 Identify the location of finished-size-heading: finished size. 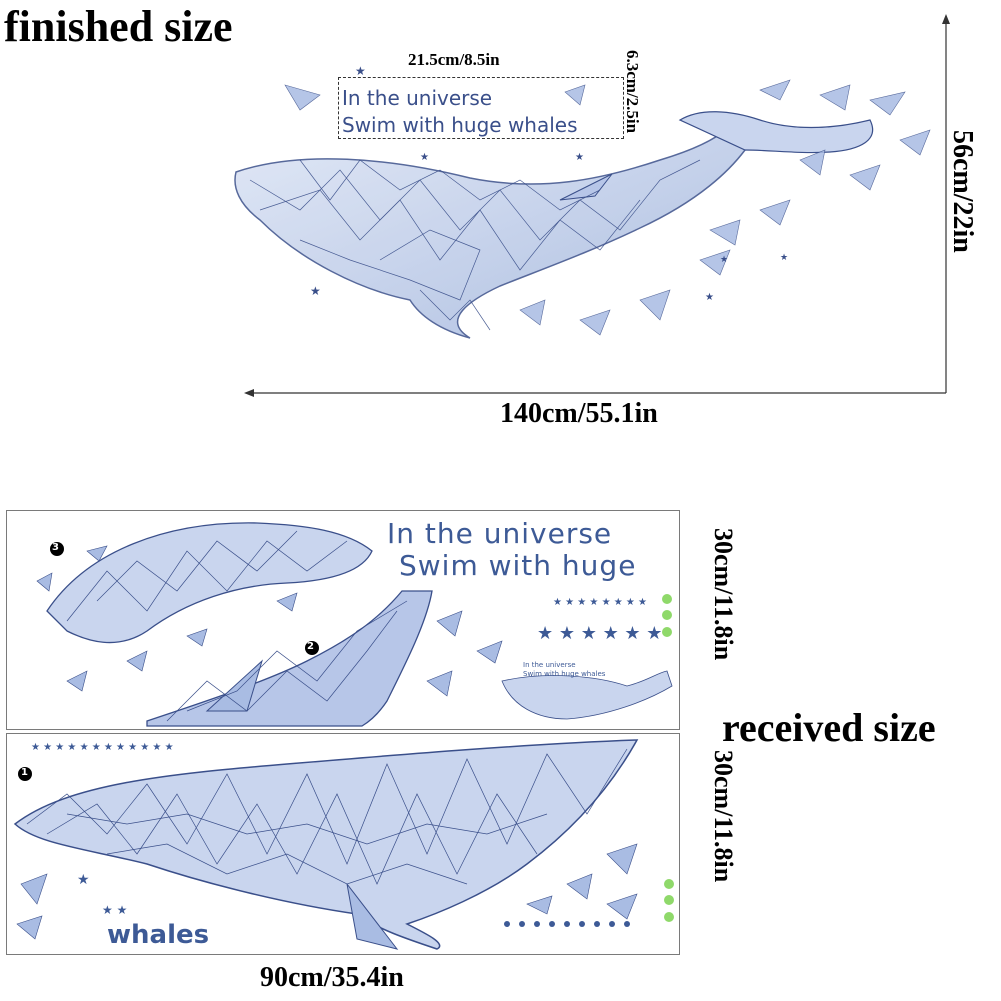
(118, 26).